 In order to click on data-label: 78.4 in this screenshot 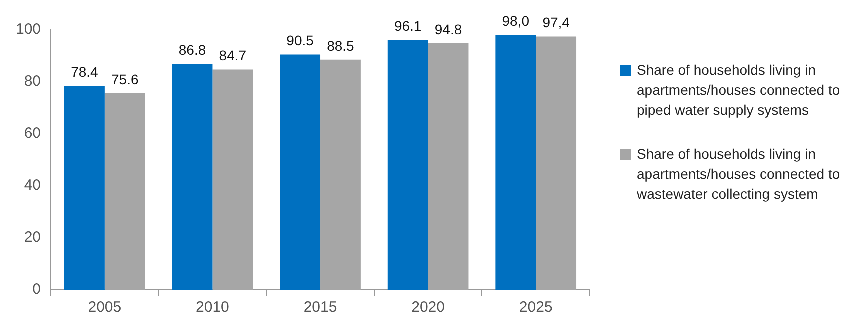, I will do `click(85, 72)`.